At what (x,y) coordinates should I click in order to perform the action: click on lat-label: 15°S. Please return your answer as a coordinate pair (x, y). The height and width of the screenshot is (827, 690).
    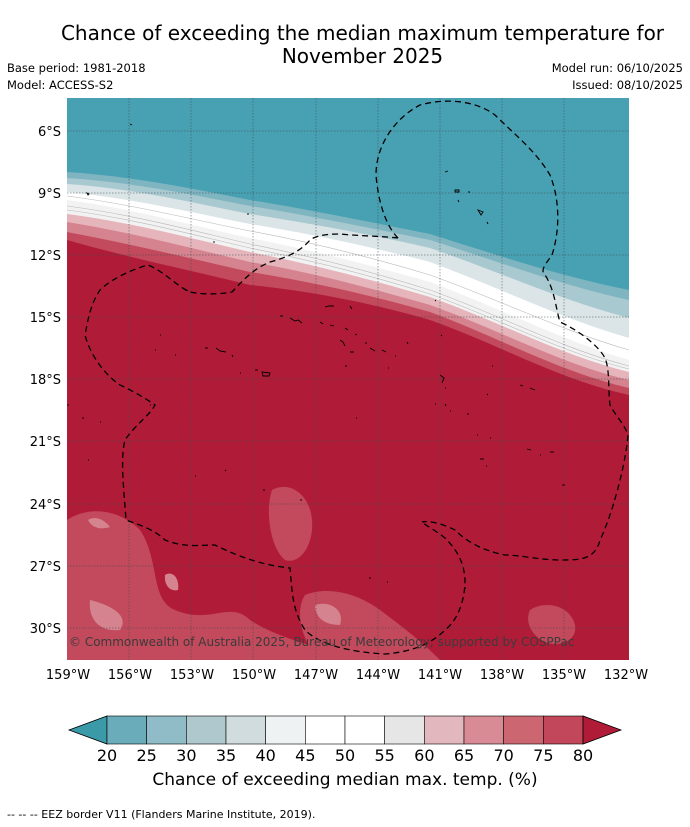
    Looking at the image, I should click on (45, 318).